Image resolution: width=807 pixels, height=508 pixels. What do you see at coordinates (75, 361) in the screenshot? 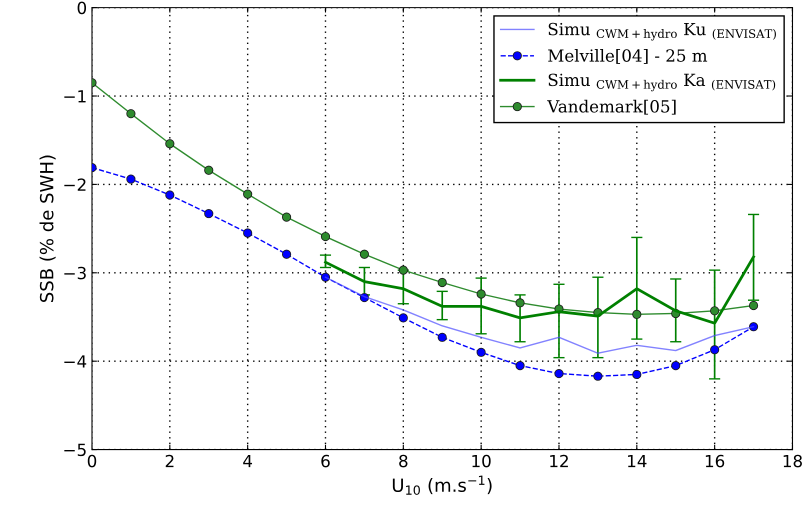
I see `y-tick-label: −4` at bounding box center [75, 361].